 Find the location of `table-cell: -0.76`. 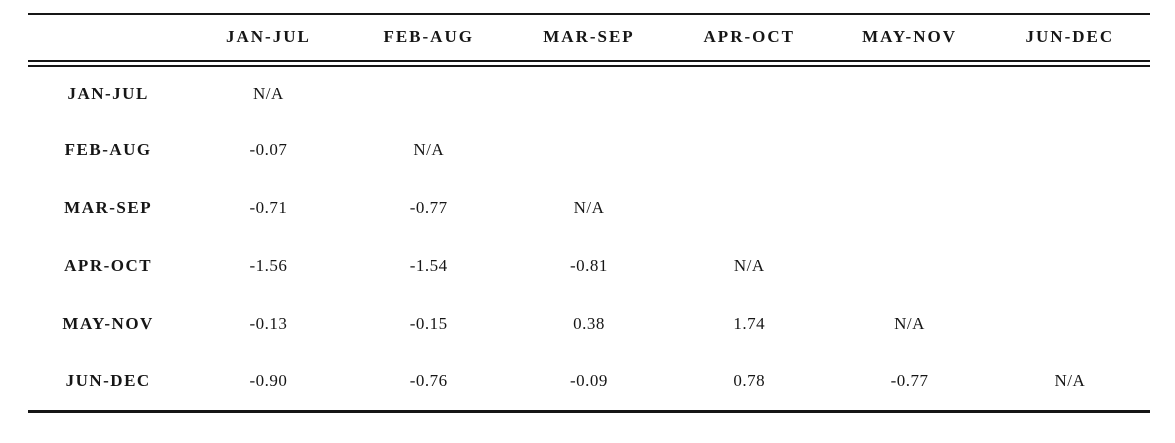

table-cell: -0.76 is located at coordinates (428, 381).